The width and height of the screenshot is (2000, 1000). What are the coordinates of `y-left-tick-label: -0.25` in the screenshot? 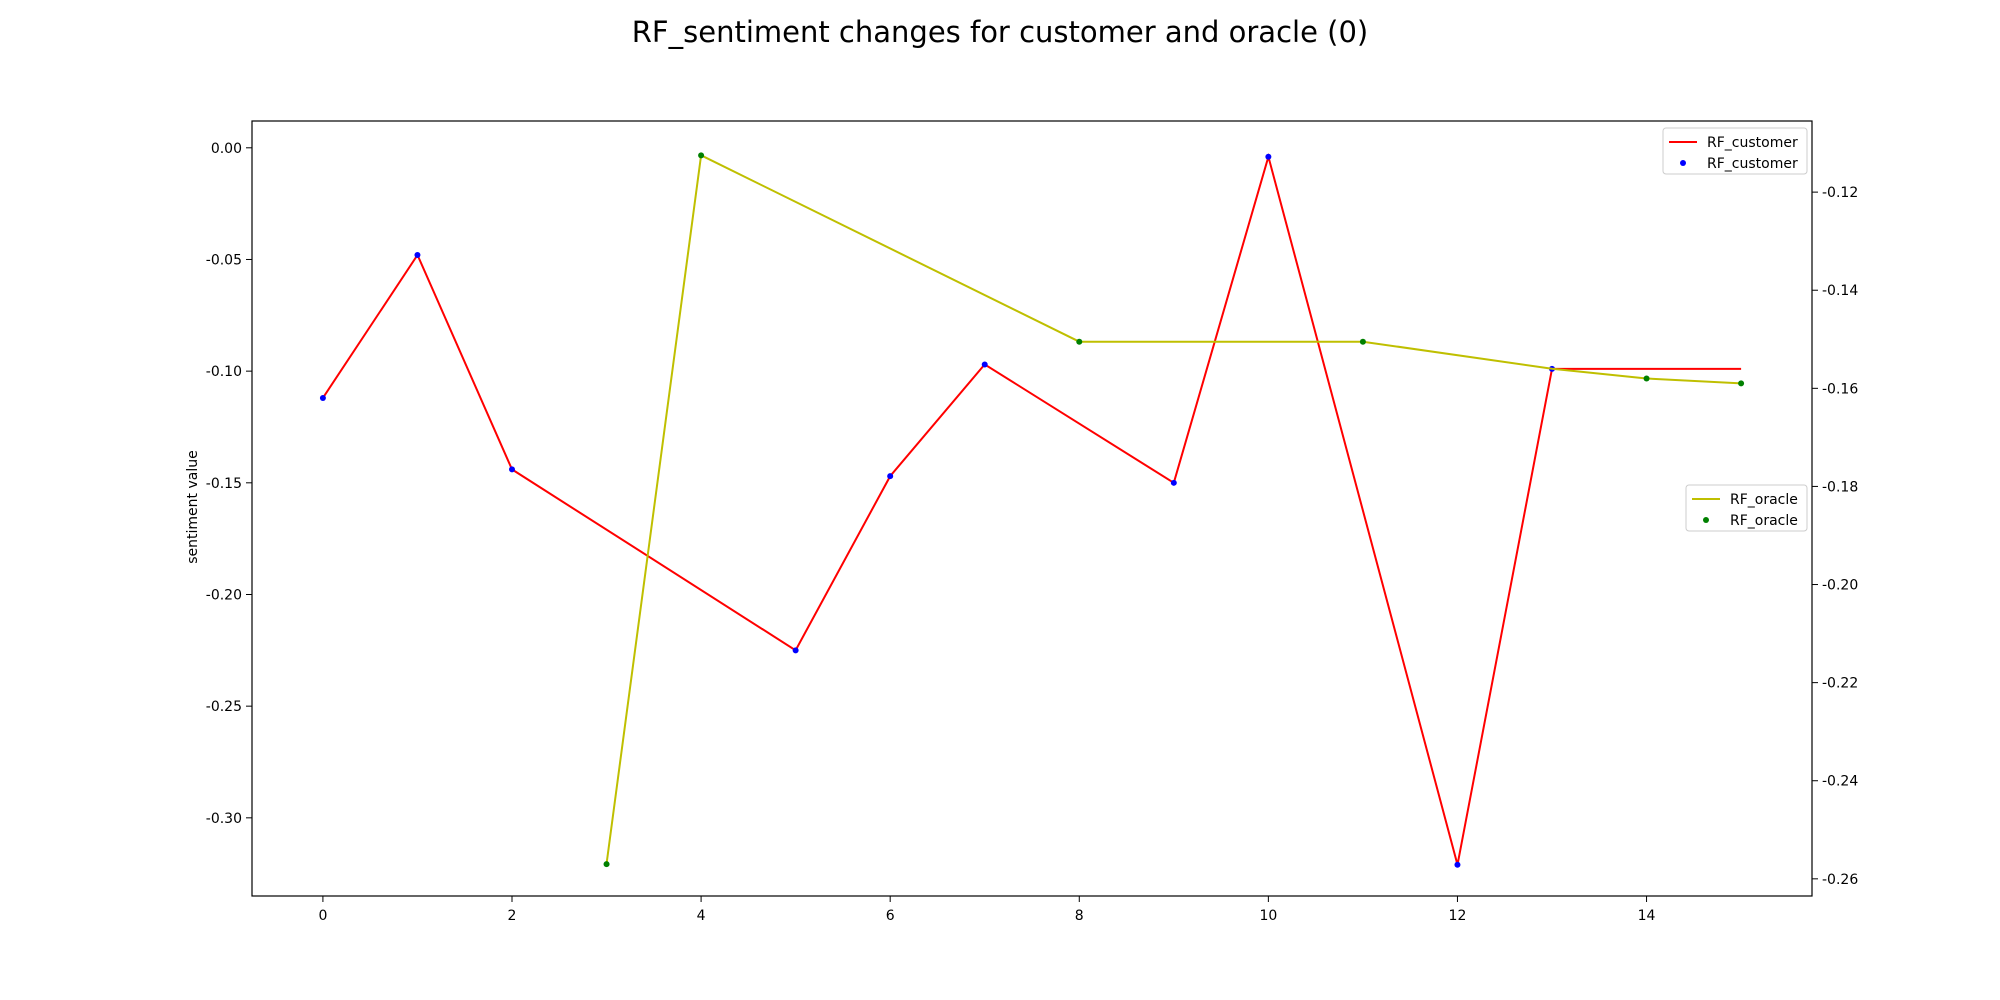 It's located at (224, 707).